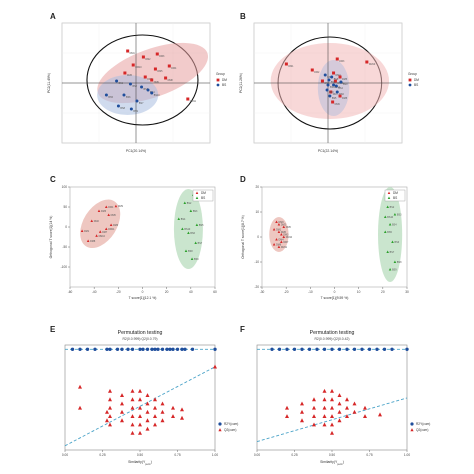 This screenshot has width=474, height=474. I want to click on x-tick-label: 20, so click(167, 292).